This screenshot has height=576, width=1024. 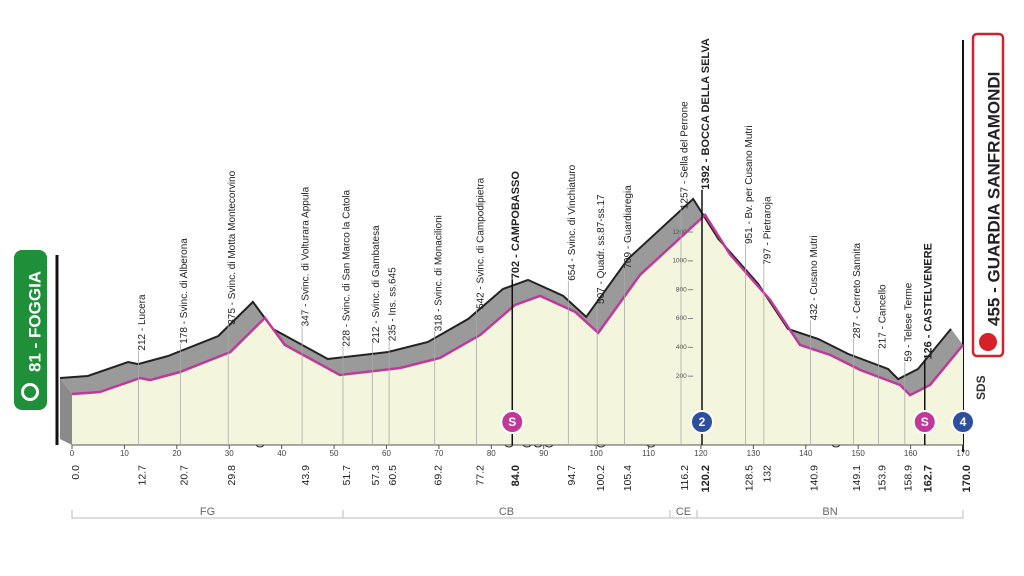 What do you see at coordinates (229, 453) in the screenshot?
I see `x-tick-label: 30` at bounding box center [229, 453].